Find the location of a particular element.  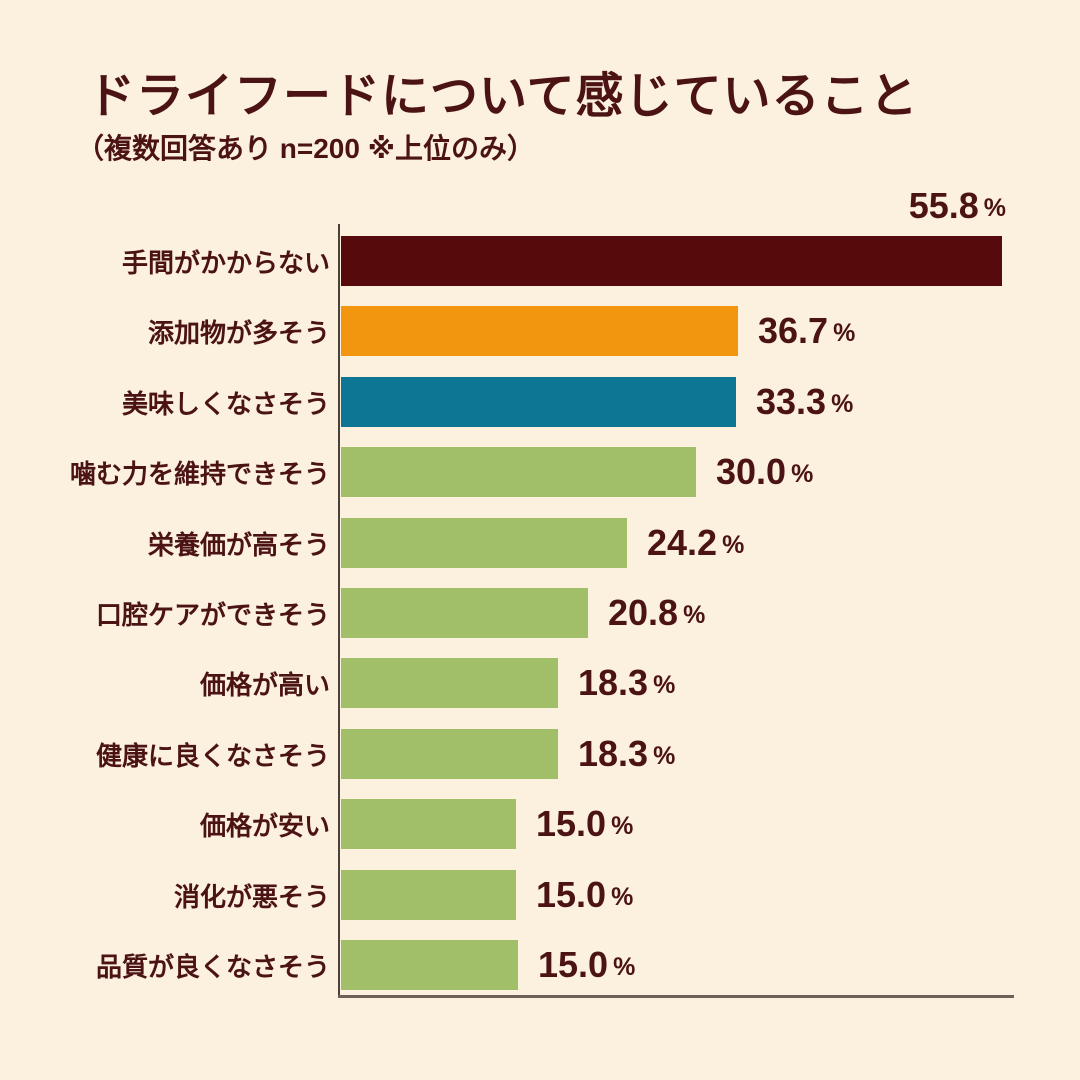

category-label: 価格が安い is located at coordinates (264, 825).